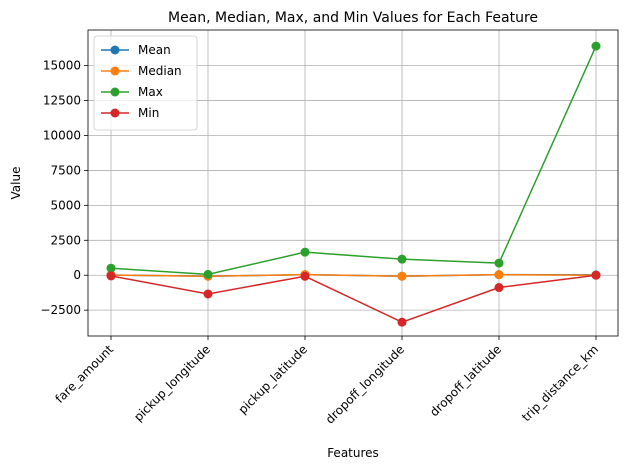  I want to click on series-median, so click(353, 275).